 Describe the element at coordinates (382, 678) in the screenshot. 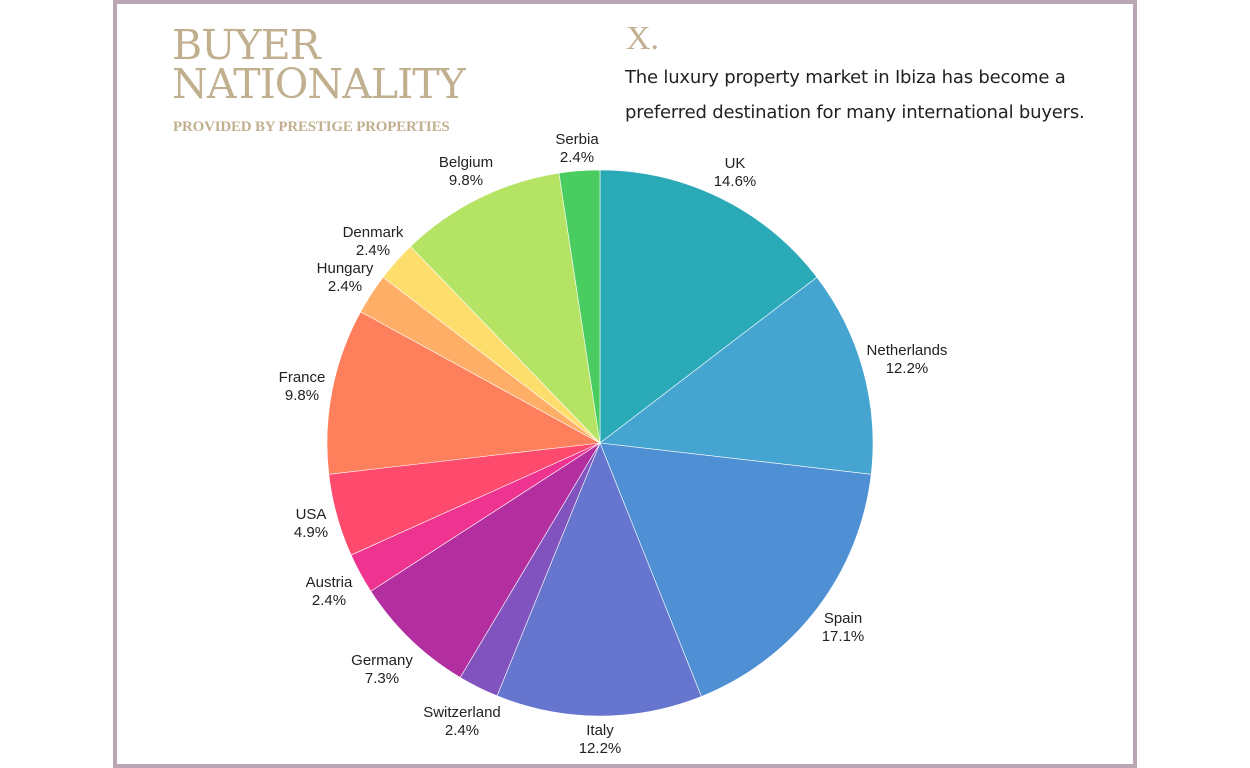

I see `slice-label-percent: 7.3%` at that location.